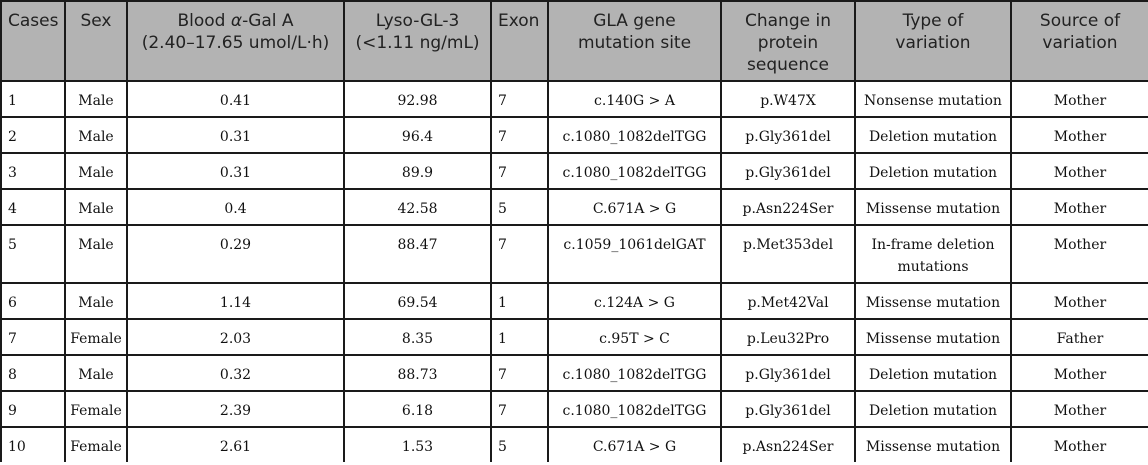  Describe the element at coordinates (235, 99) in the screenshot. I see `cell-blood-gal-a: 0.41` at that location.